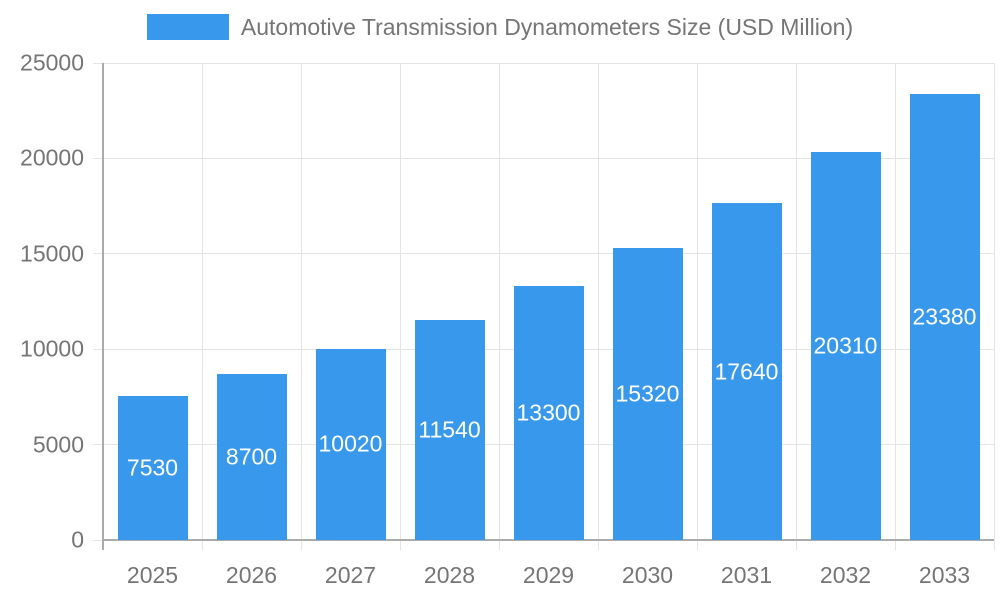 The width and height of the screenshot is (1000, 600). Describe the element at coordinates (187, 27) in the screenshot. I see `legend-swatch` at that location.